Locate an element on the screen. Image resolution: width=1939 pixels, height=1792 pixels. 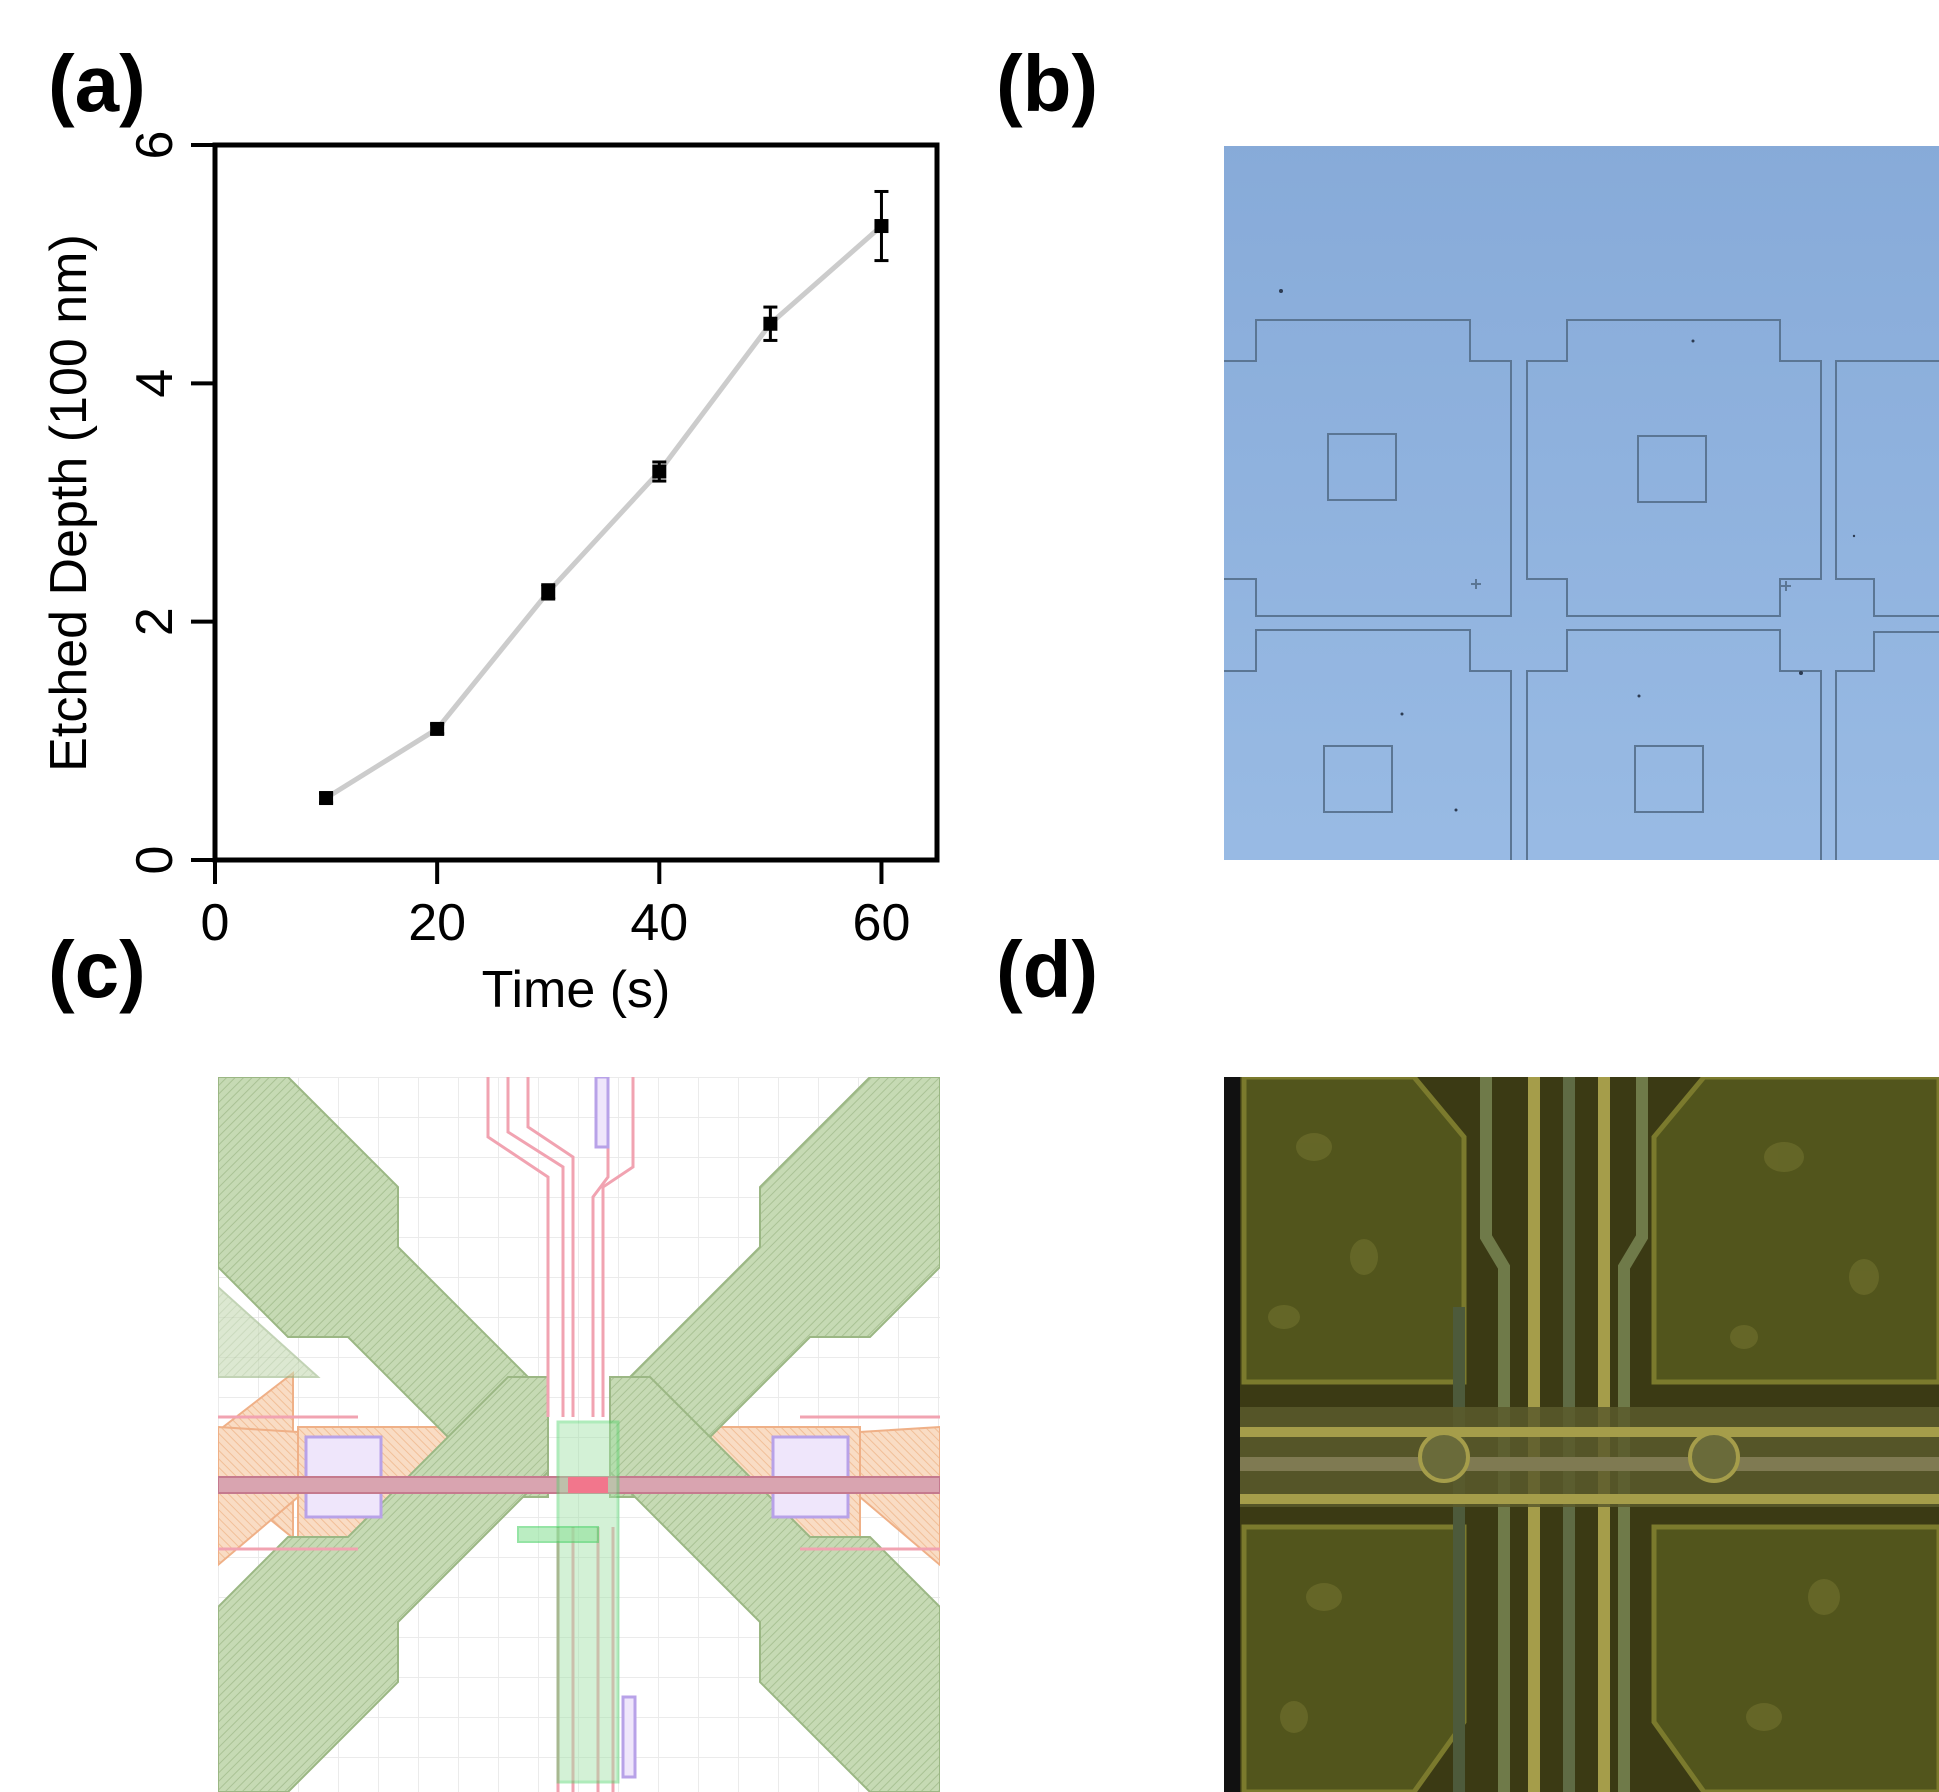
layout-center-gate is located at coordinates (588, 1602).